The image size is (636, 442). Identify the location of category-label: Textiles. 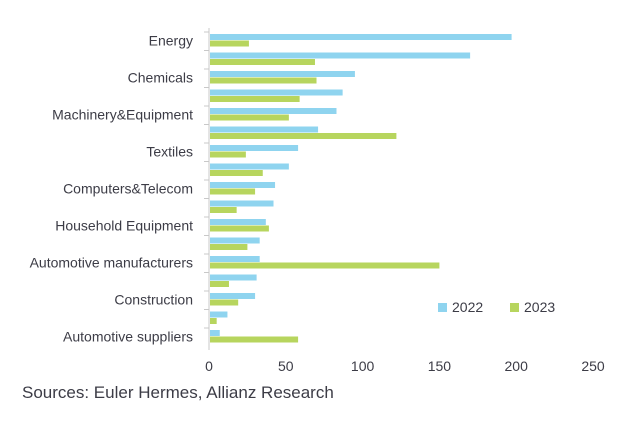
(169, 152).